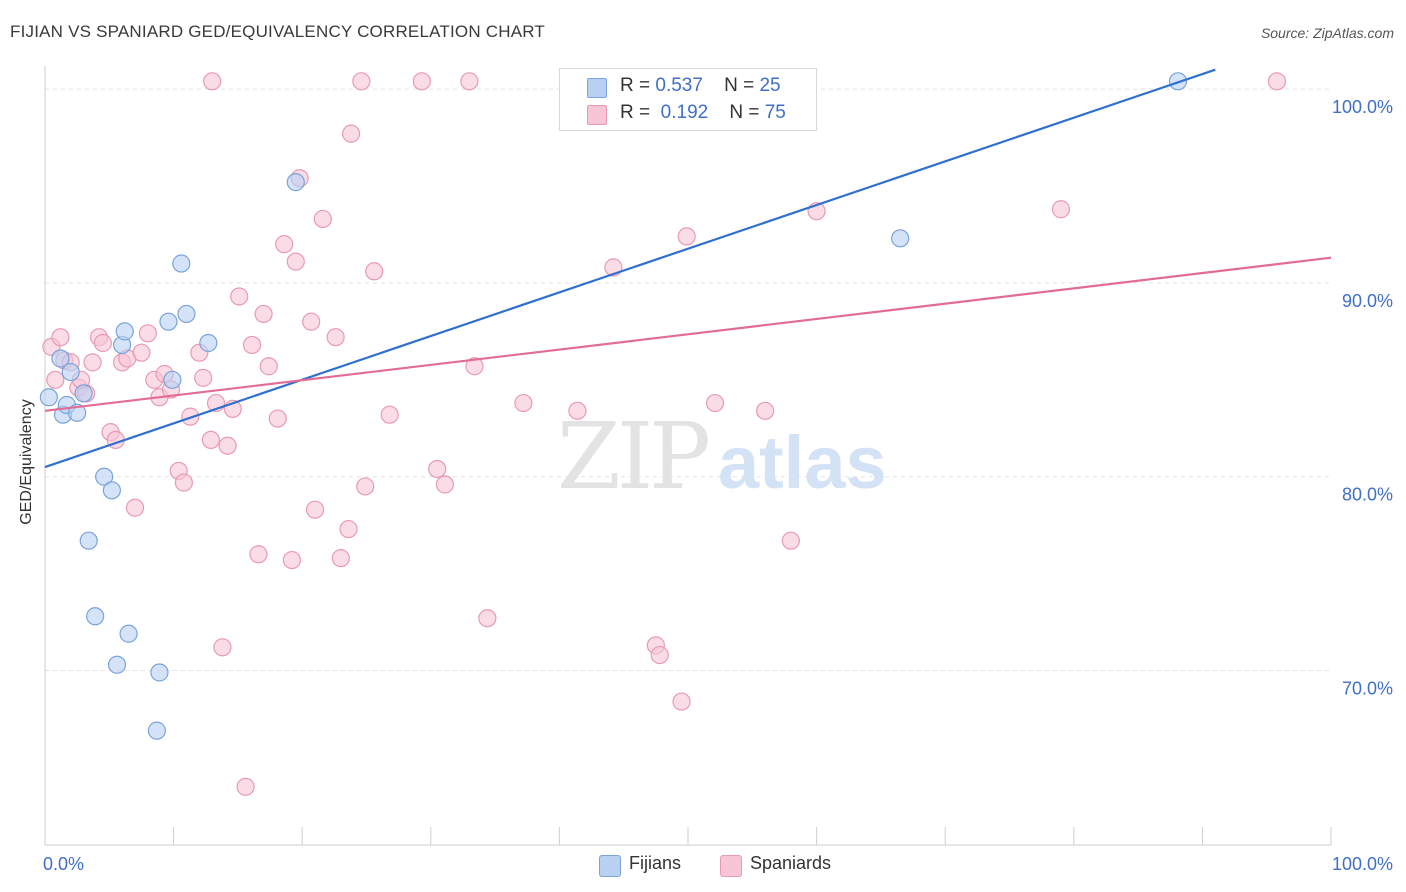 The height and width of the screenshot is (892, 1406). Describe the element at coordinates (610, 866) in the screenshot. I see `fijians-legend-swatch` at that location.